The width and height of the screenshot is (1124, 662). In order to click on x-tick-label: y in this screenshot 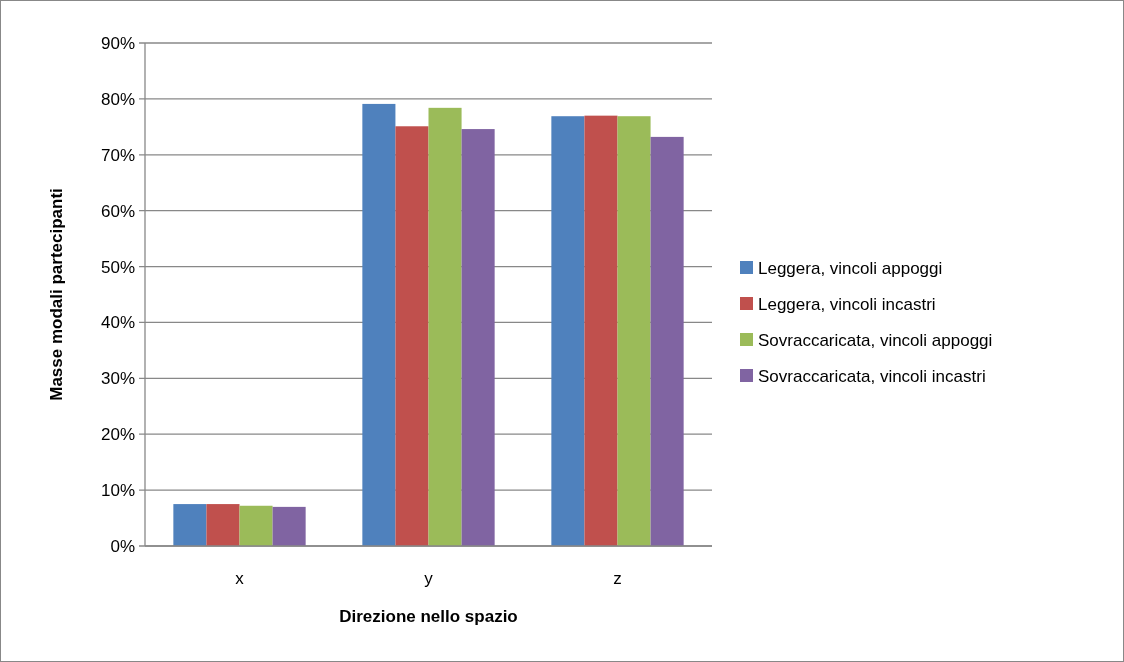, I will do `click(429, 578)`.